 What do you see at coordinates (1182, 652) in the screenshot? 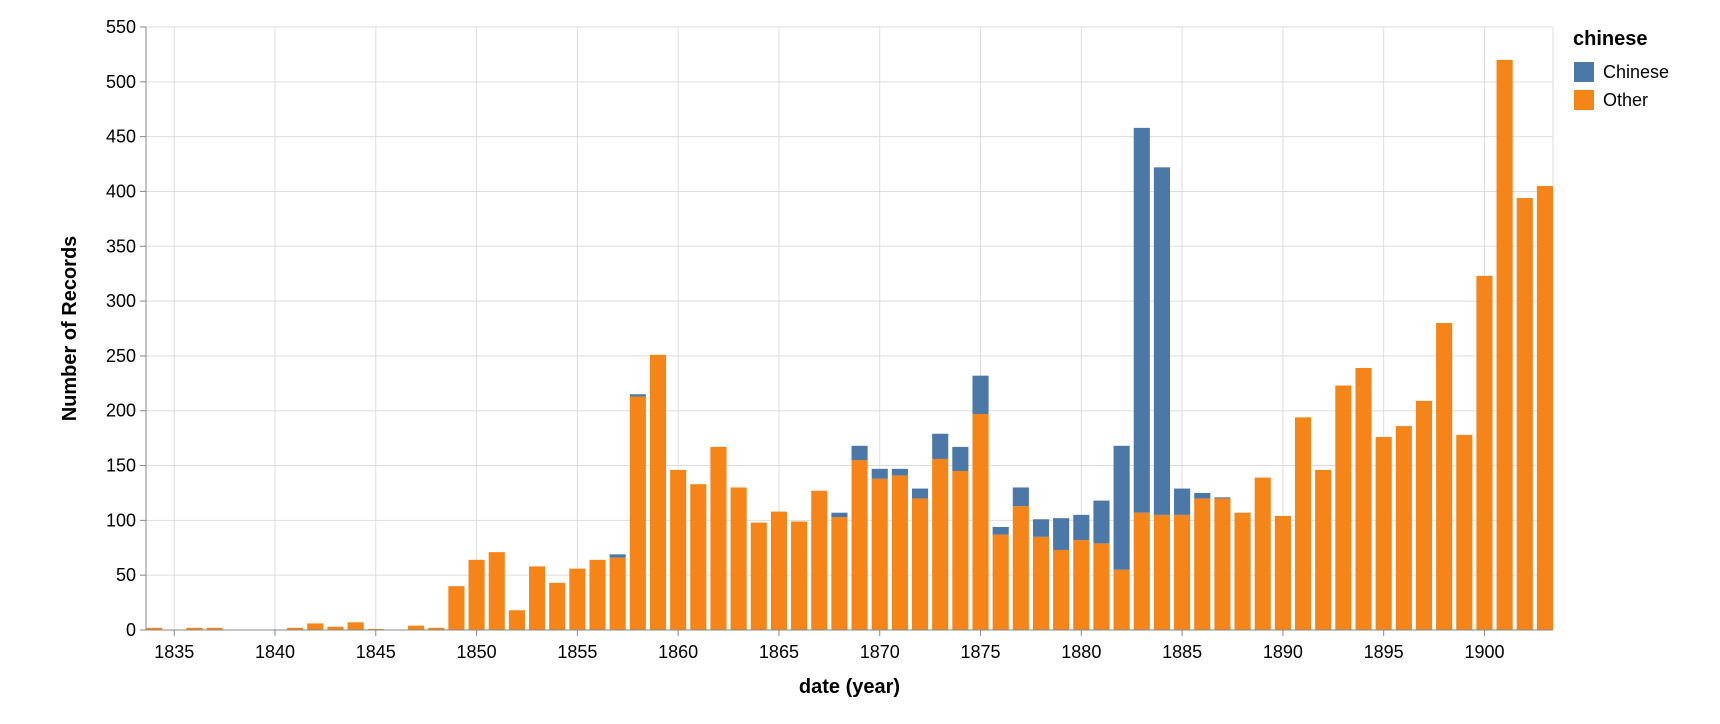
I see `x-tick-label: 1885` at bounding box center [1182, 652].